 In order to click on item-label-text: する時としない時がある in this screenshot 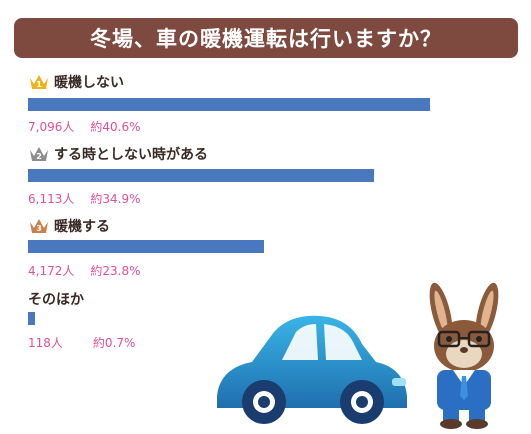, I will do `click(131, 155)`.